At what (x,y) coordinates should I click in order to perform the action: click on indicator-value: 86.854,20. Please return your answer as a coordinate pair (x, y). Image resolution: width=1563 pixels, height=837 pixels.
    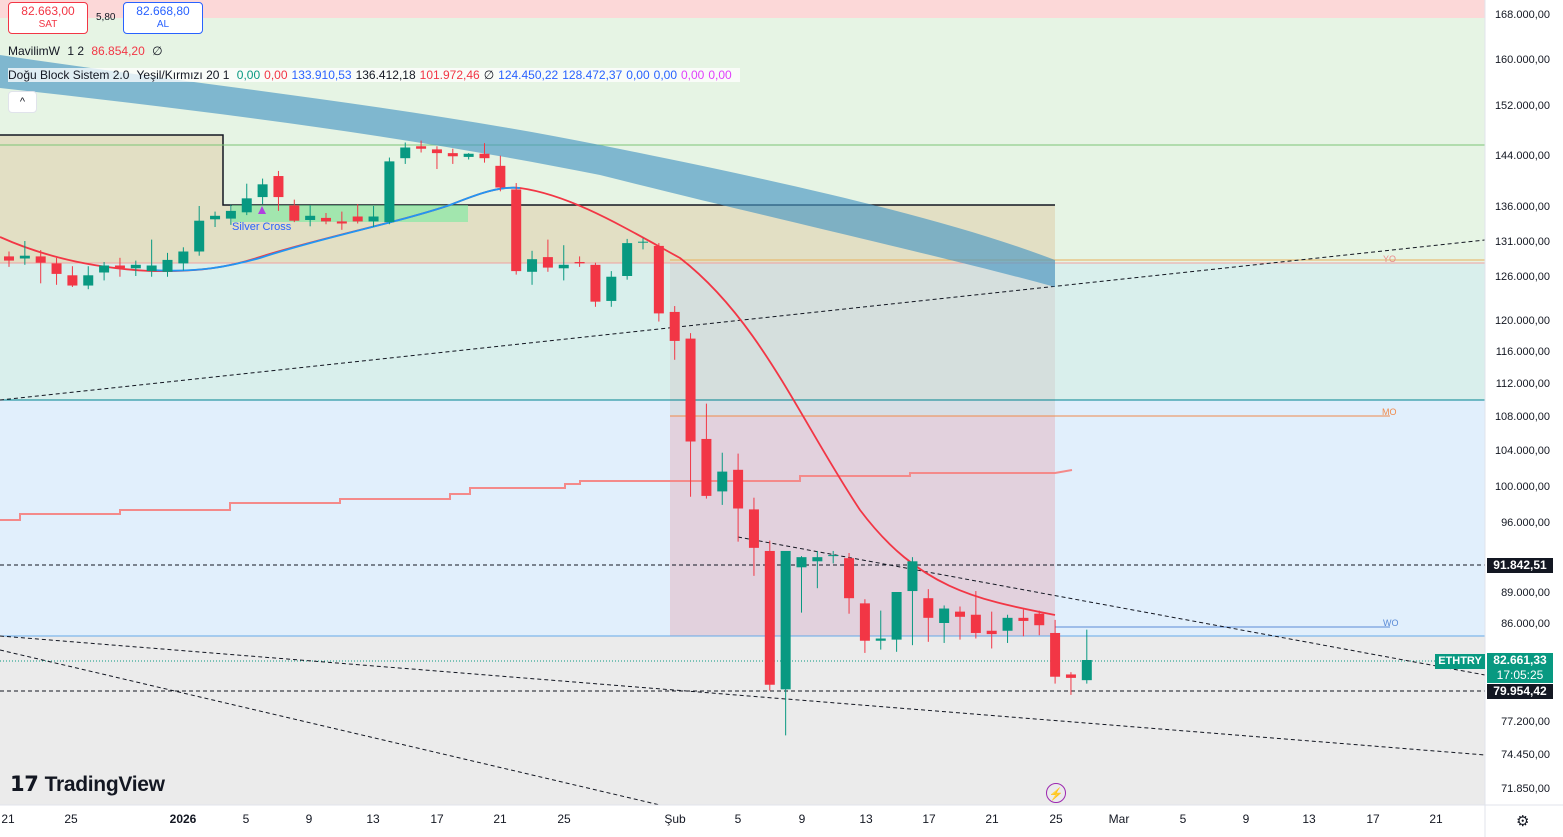
    Looking at the image, I should click on (118, 51).